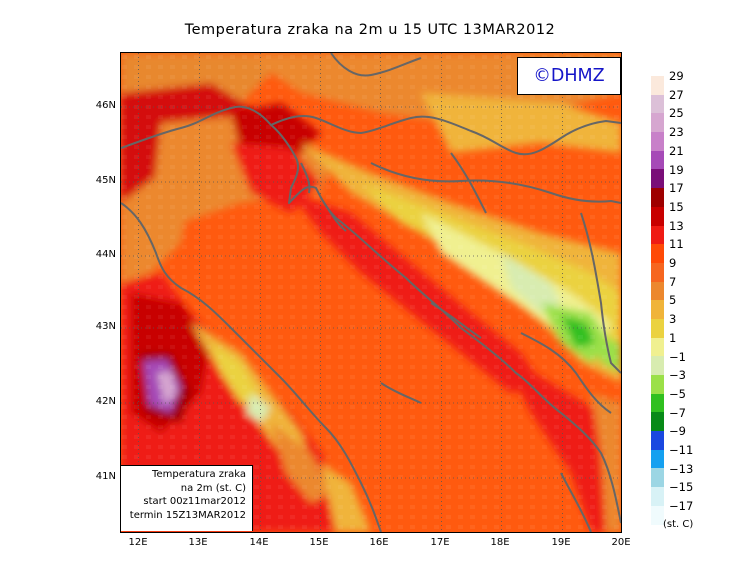 The height and width of the screenshot is (582, 740). Describe the element at coordinates (676, 113) in the screenshot. I see `colorbar-tick-label: 25` at that location.